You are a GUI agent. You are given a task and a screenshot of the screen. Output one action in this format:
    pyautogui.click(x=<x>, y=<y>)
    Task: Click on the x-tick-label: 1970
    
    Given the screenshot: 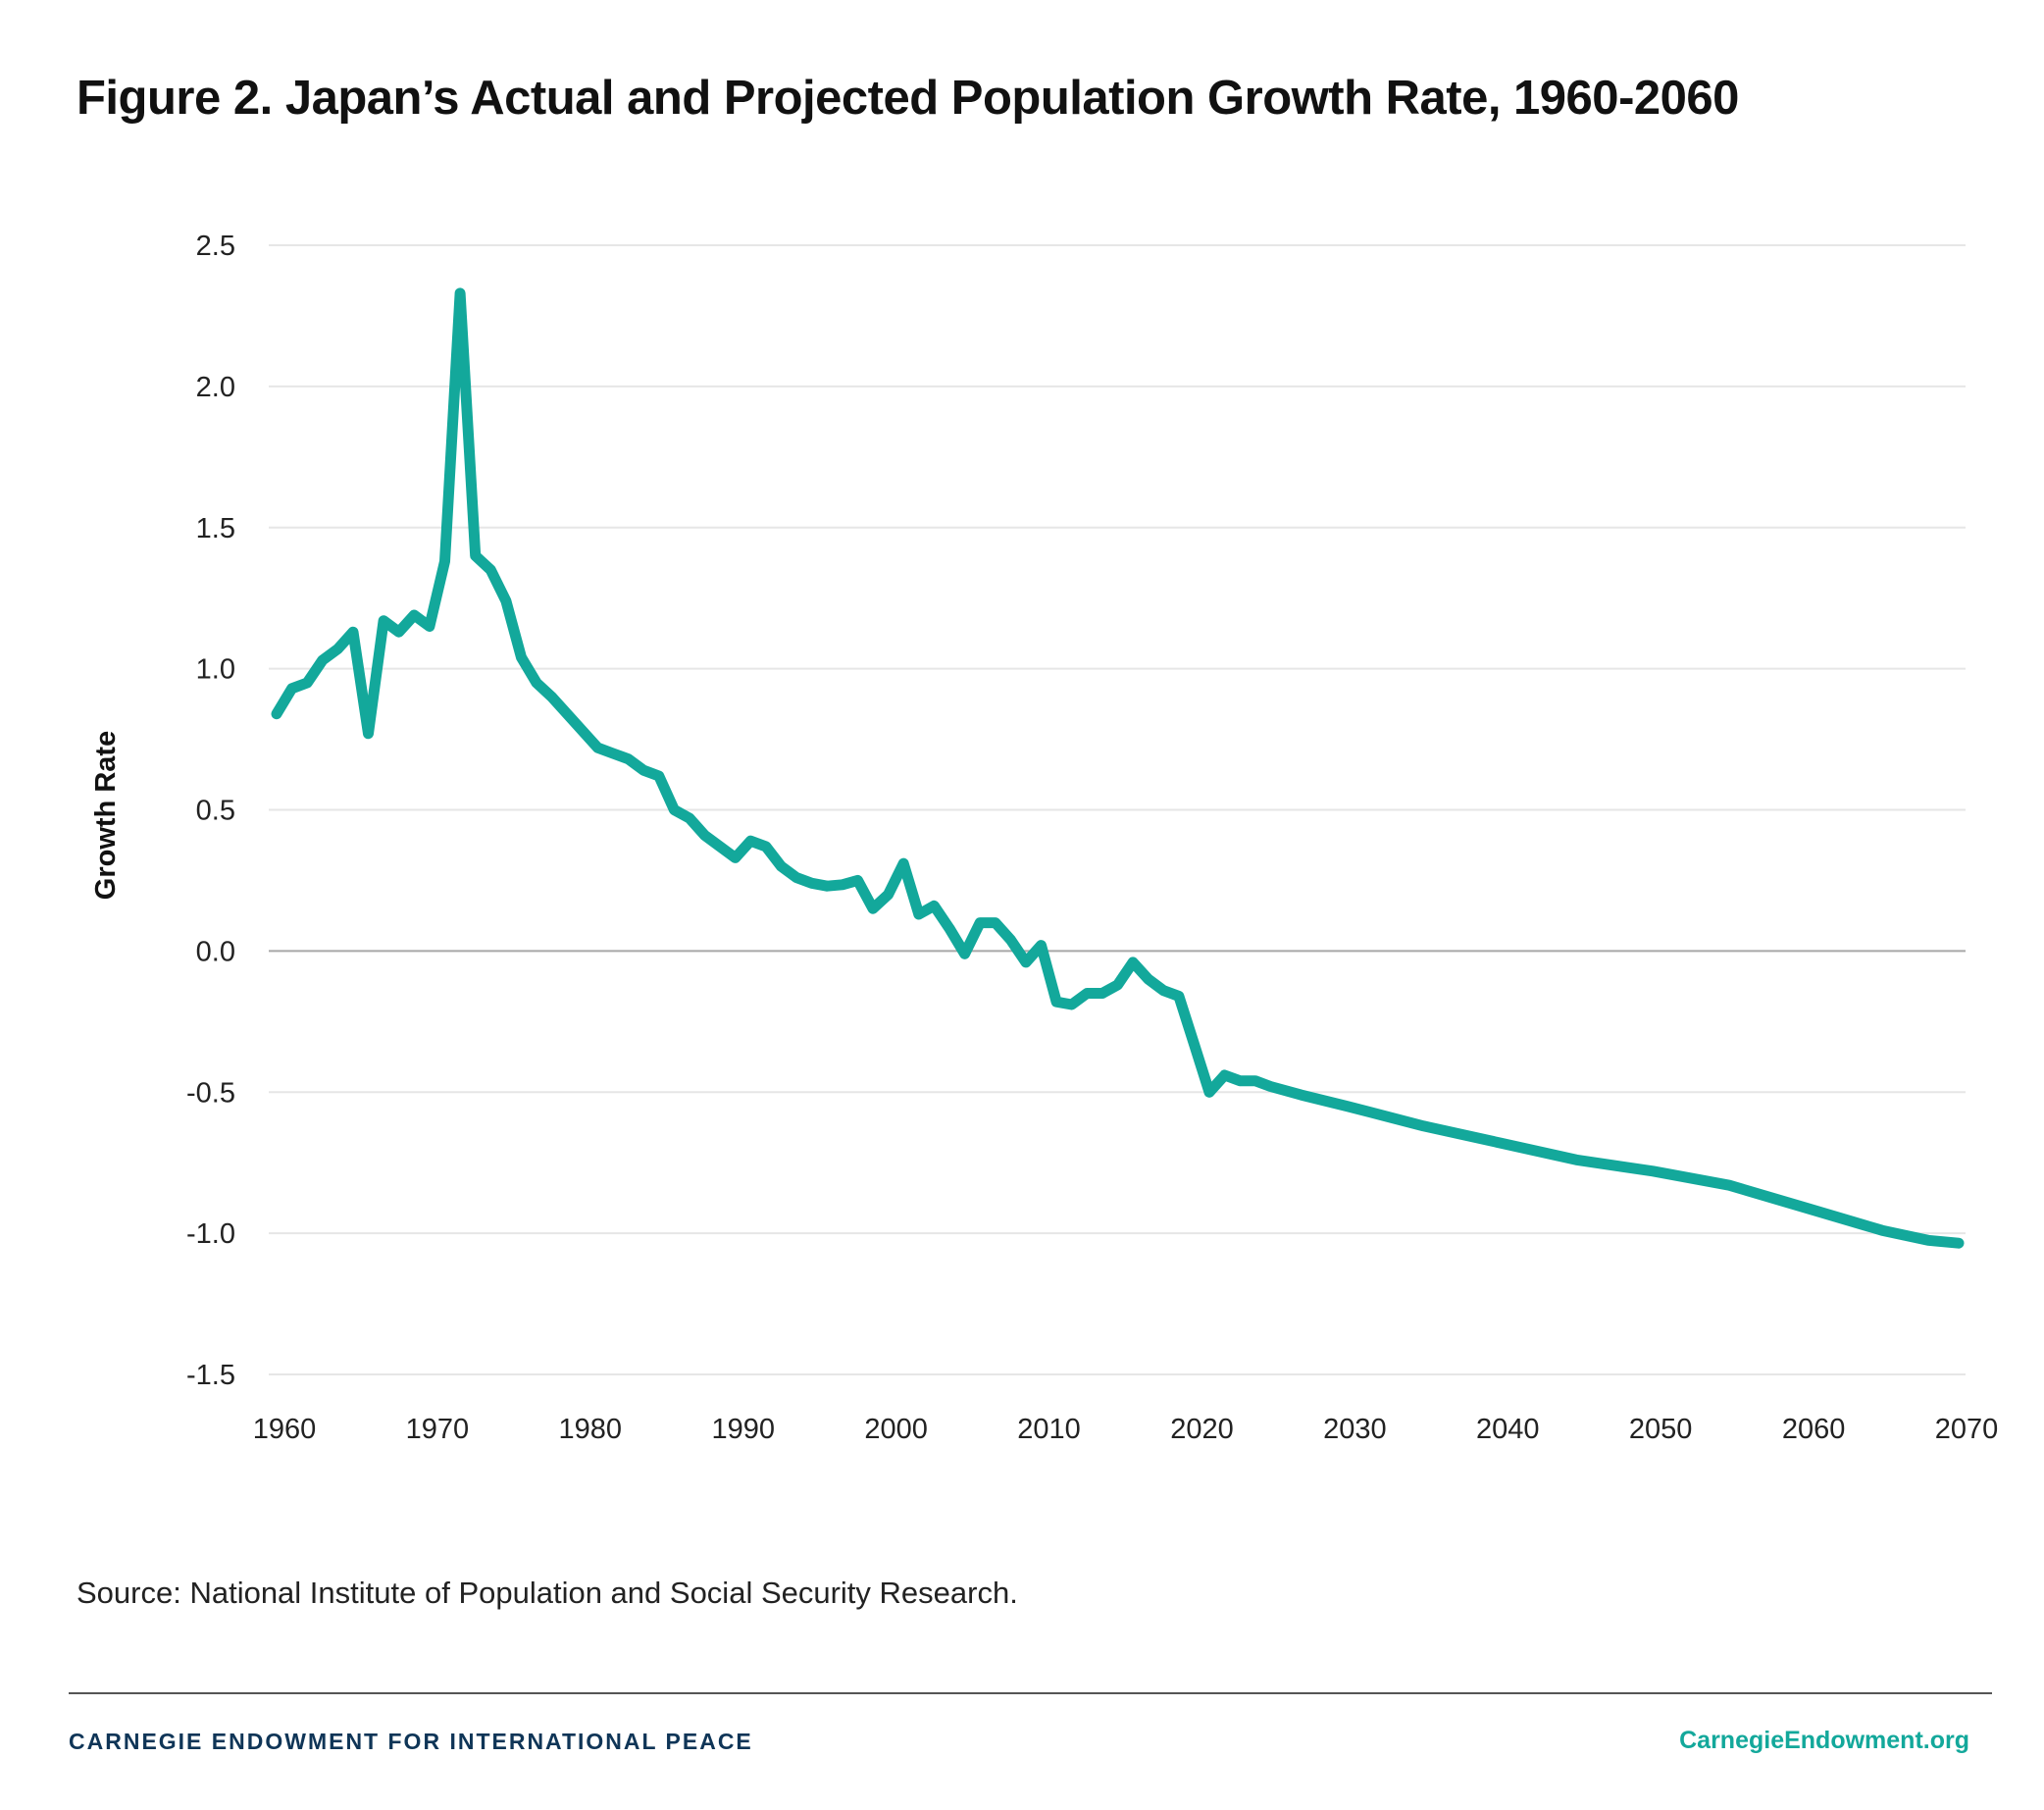 What is the action you would take?
    pyautogui.click(x=438, y=1429)
    